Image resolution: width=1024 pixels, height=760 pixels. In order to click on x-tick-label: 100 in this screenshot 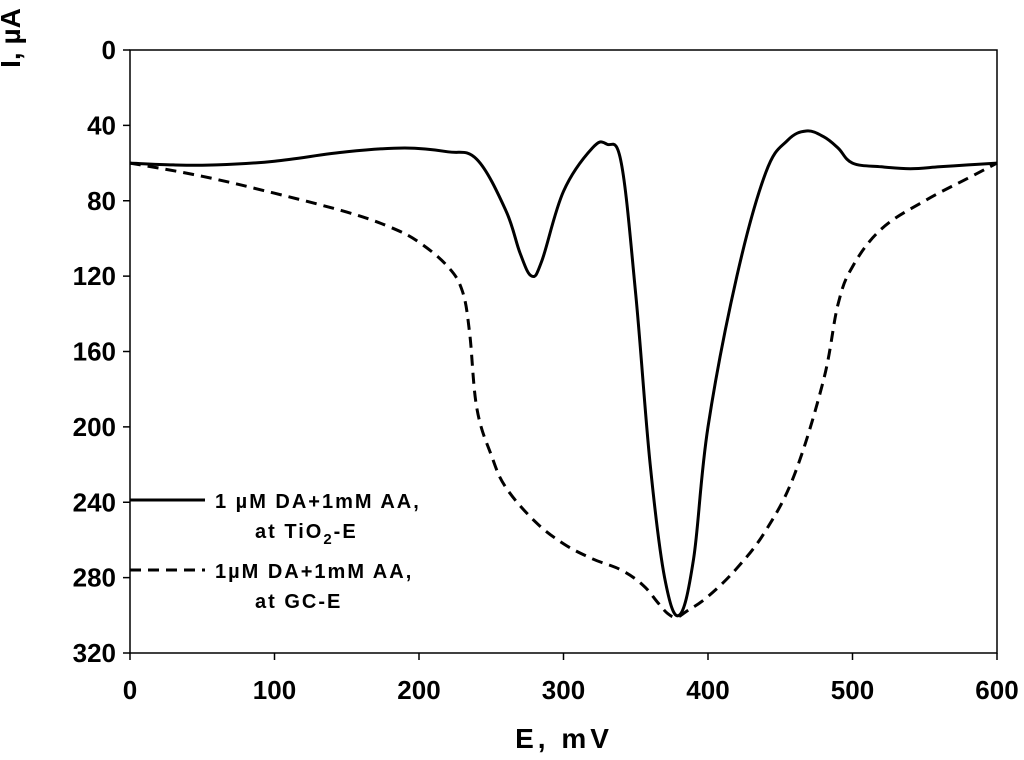, I will do `click(274, 690)`.